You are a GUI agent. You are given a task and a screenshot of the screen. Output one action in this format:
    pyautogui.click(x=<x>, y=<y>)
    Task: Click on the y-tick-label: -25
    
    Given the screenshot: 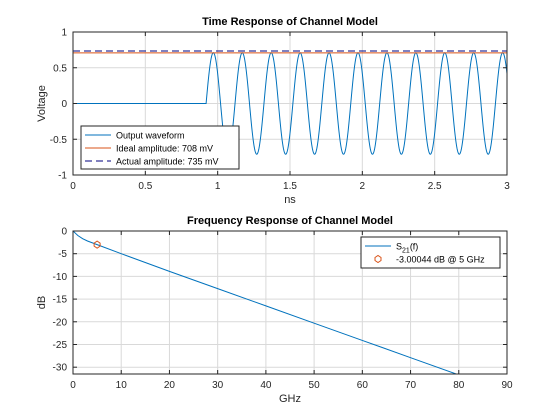 What is the action you would take?
    pyautogui.click(x=60, y=345)
    